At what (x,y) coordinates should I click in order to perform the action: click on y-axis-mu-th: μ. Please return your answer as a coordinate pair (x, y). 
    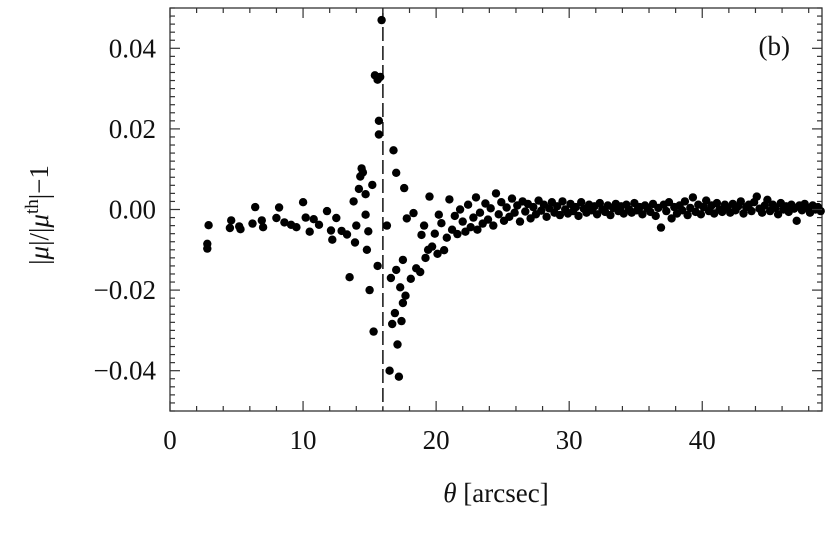
    Looking at the image, I should click on (39, 221).